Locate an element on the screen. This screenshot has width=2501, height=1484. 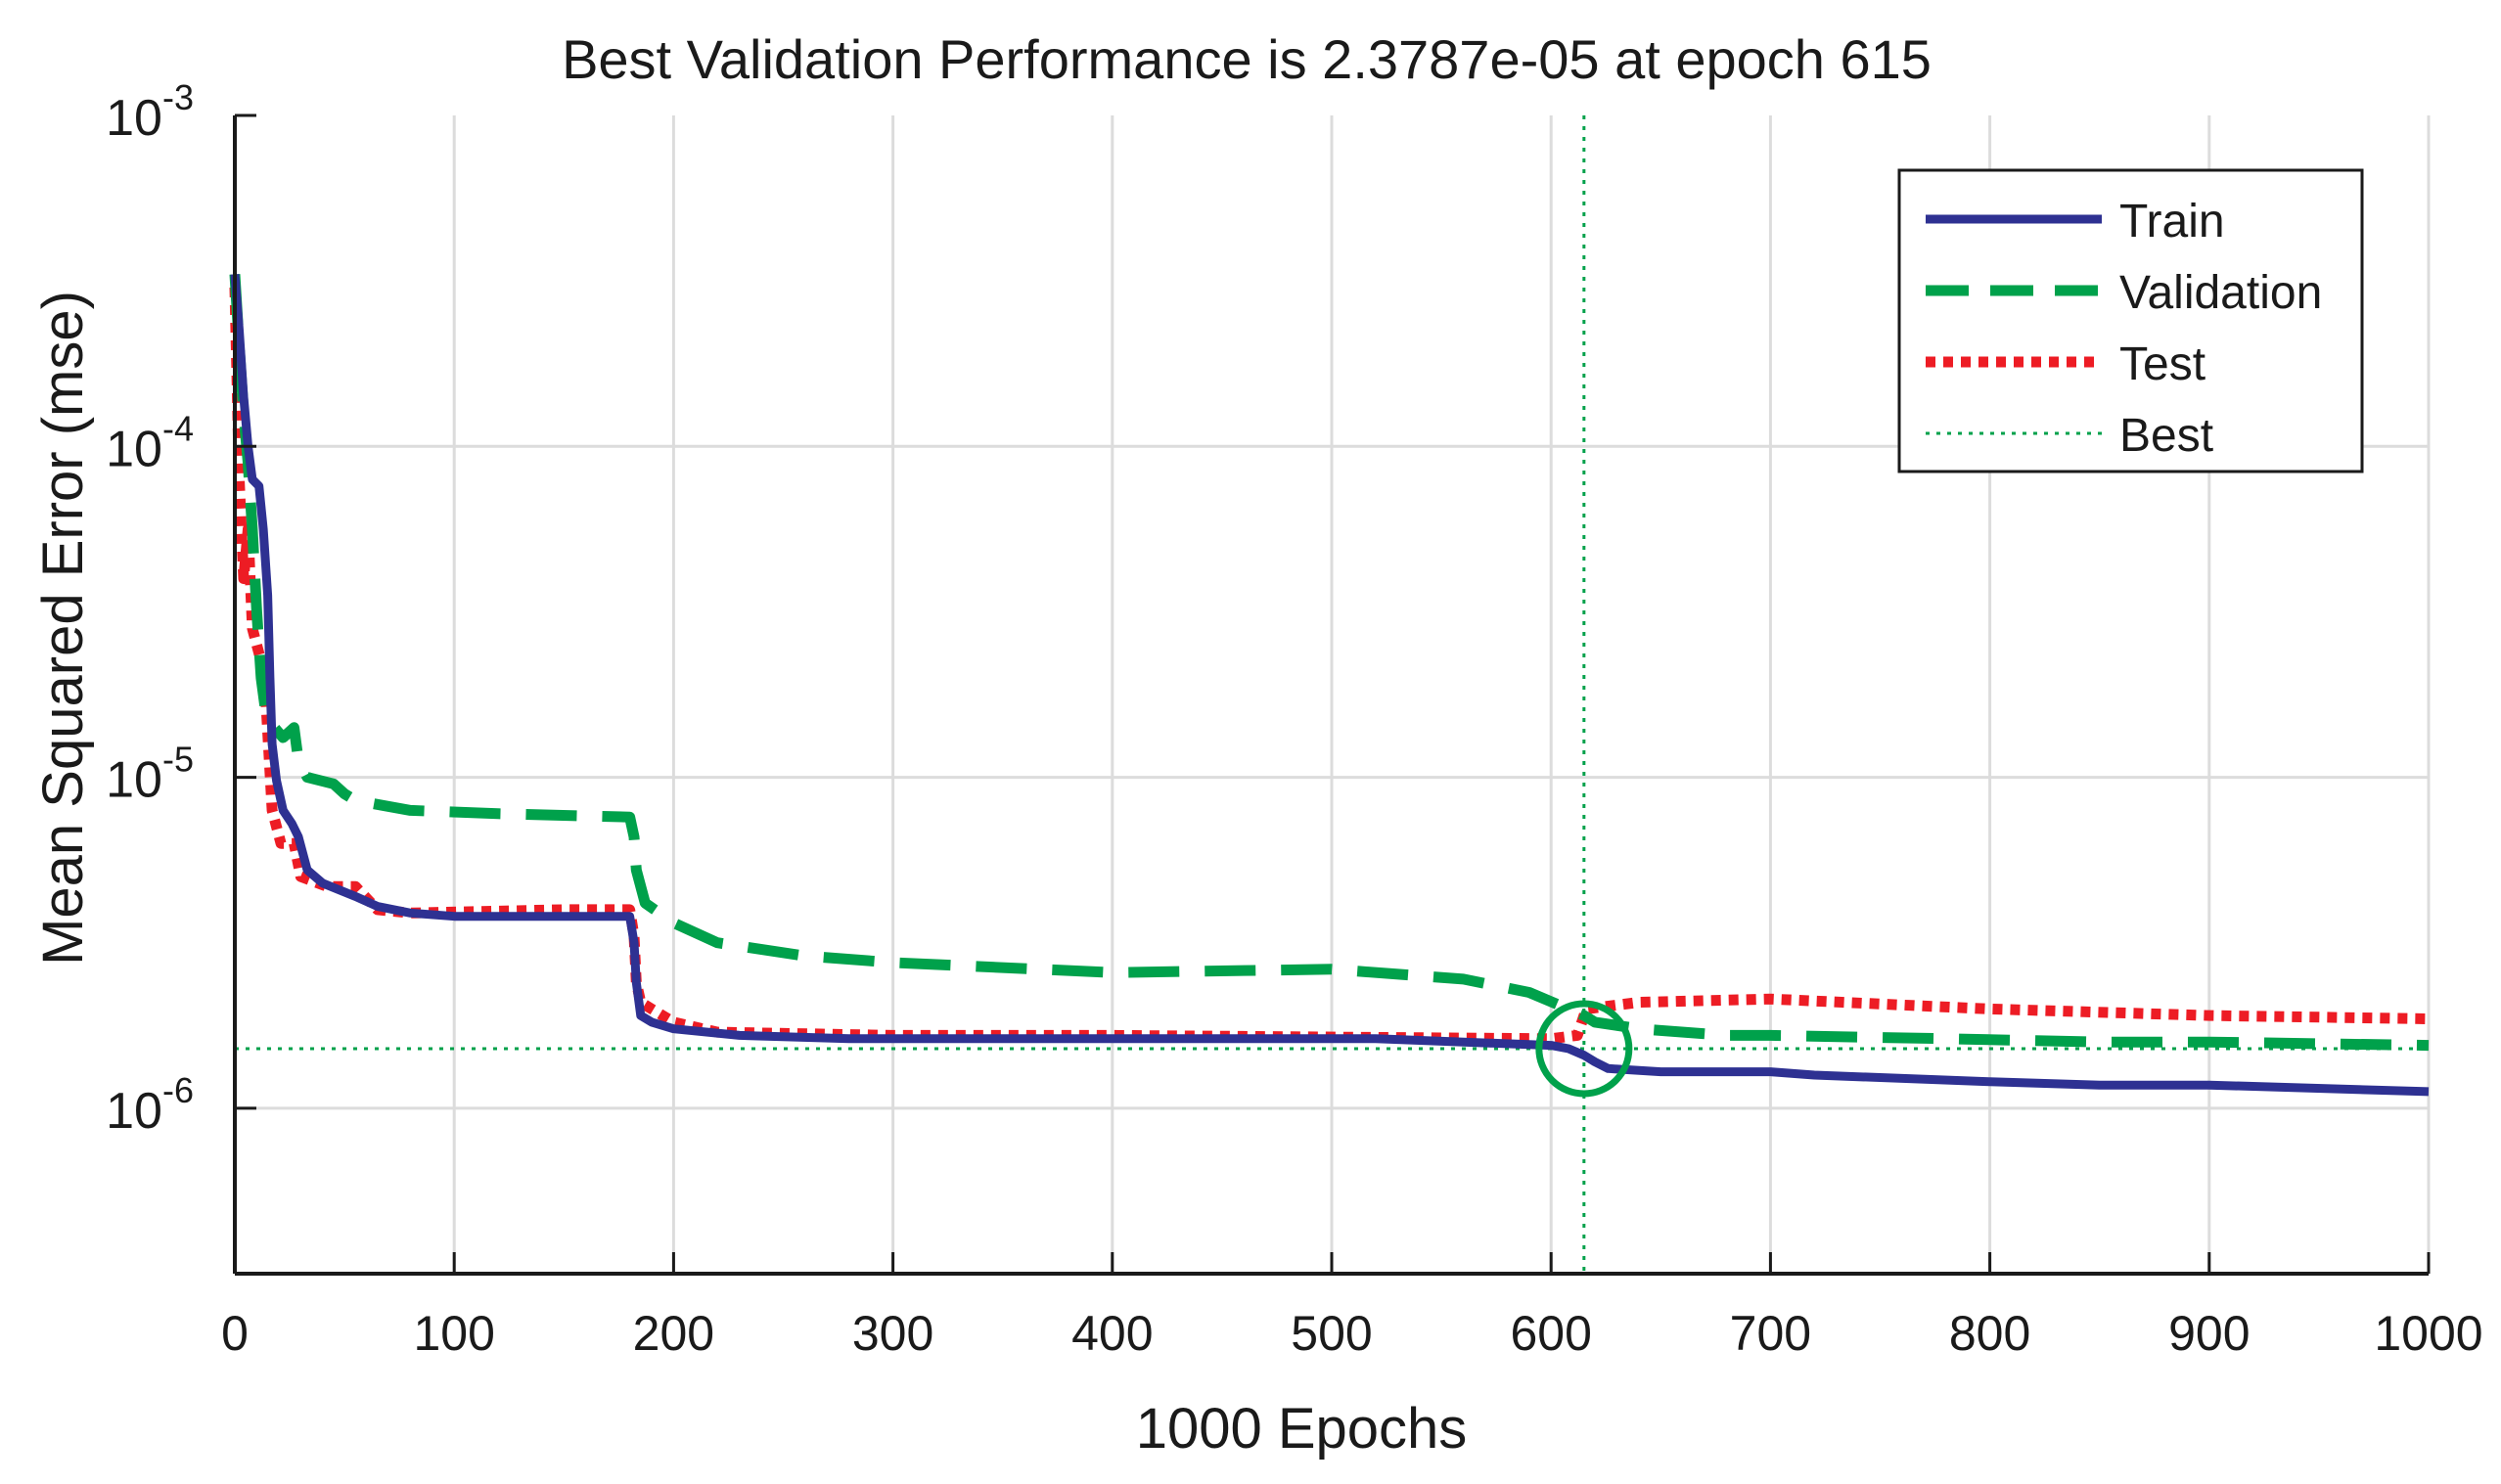
legend-label-best: Best is located at coordinates (2166, 436).